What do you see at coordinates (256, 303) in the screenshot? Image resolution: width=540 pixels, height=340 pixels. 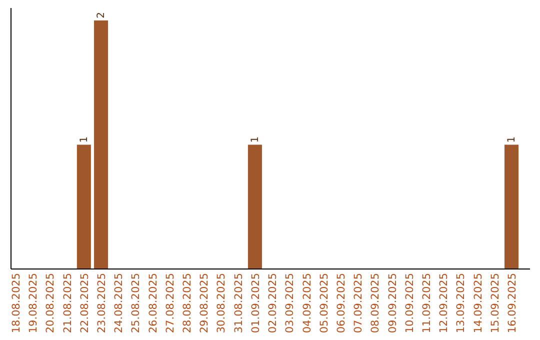 I see `x-tick-label: 01.09.2025` at bounding box center [256, 303].